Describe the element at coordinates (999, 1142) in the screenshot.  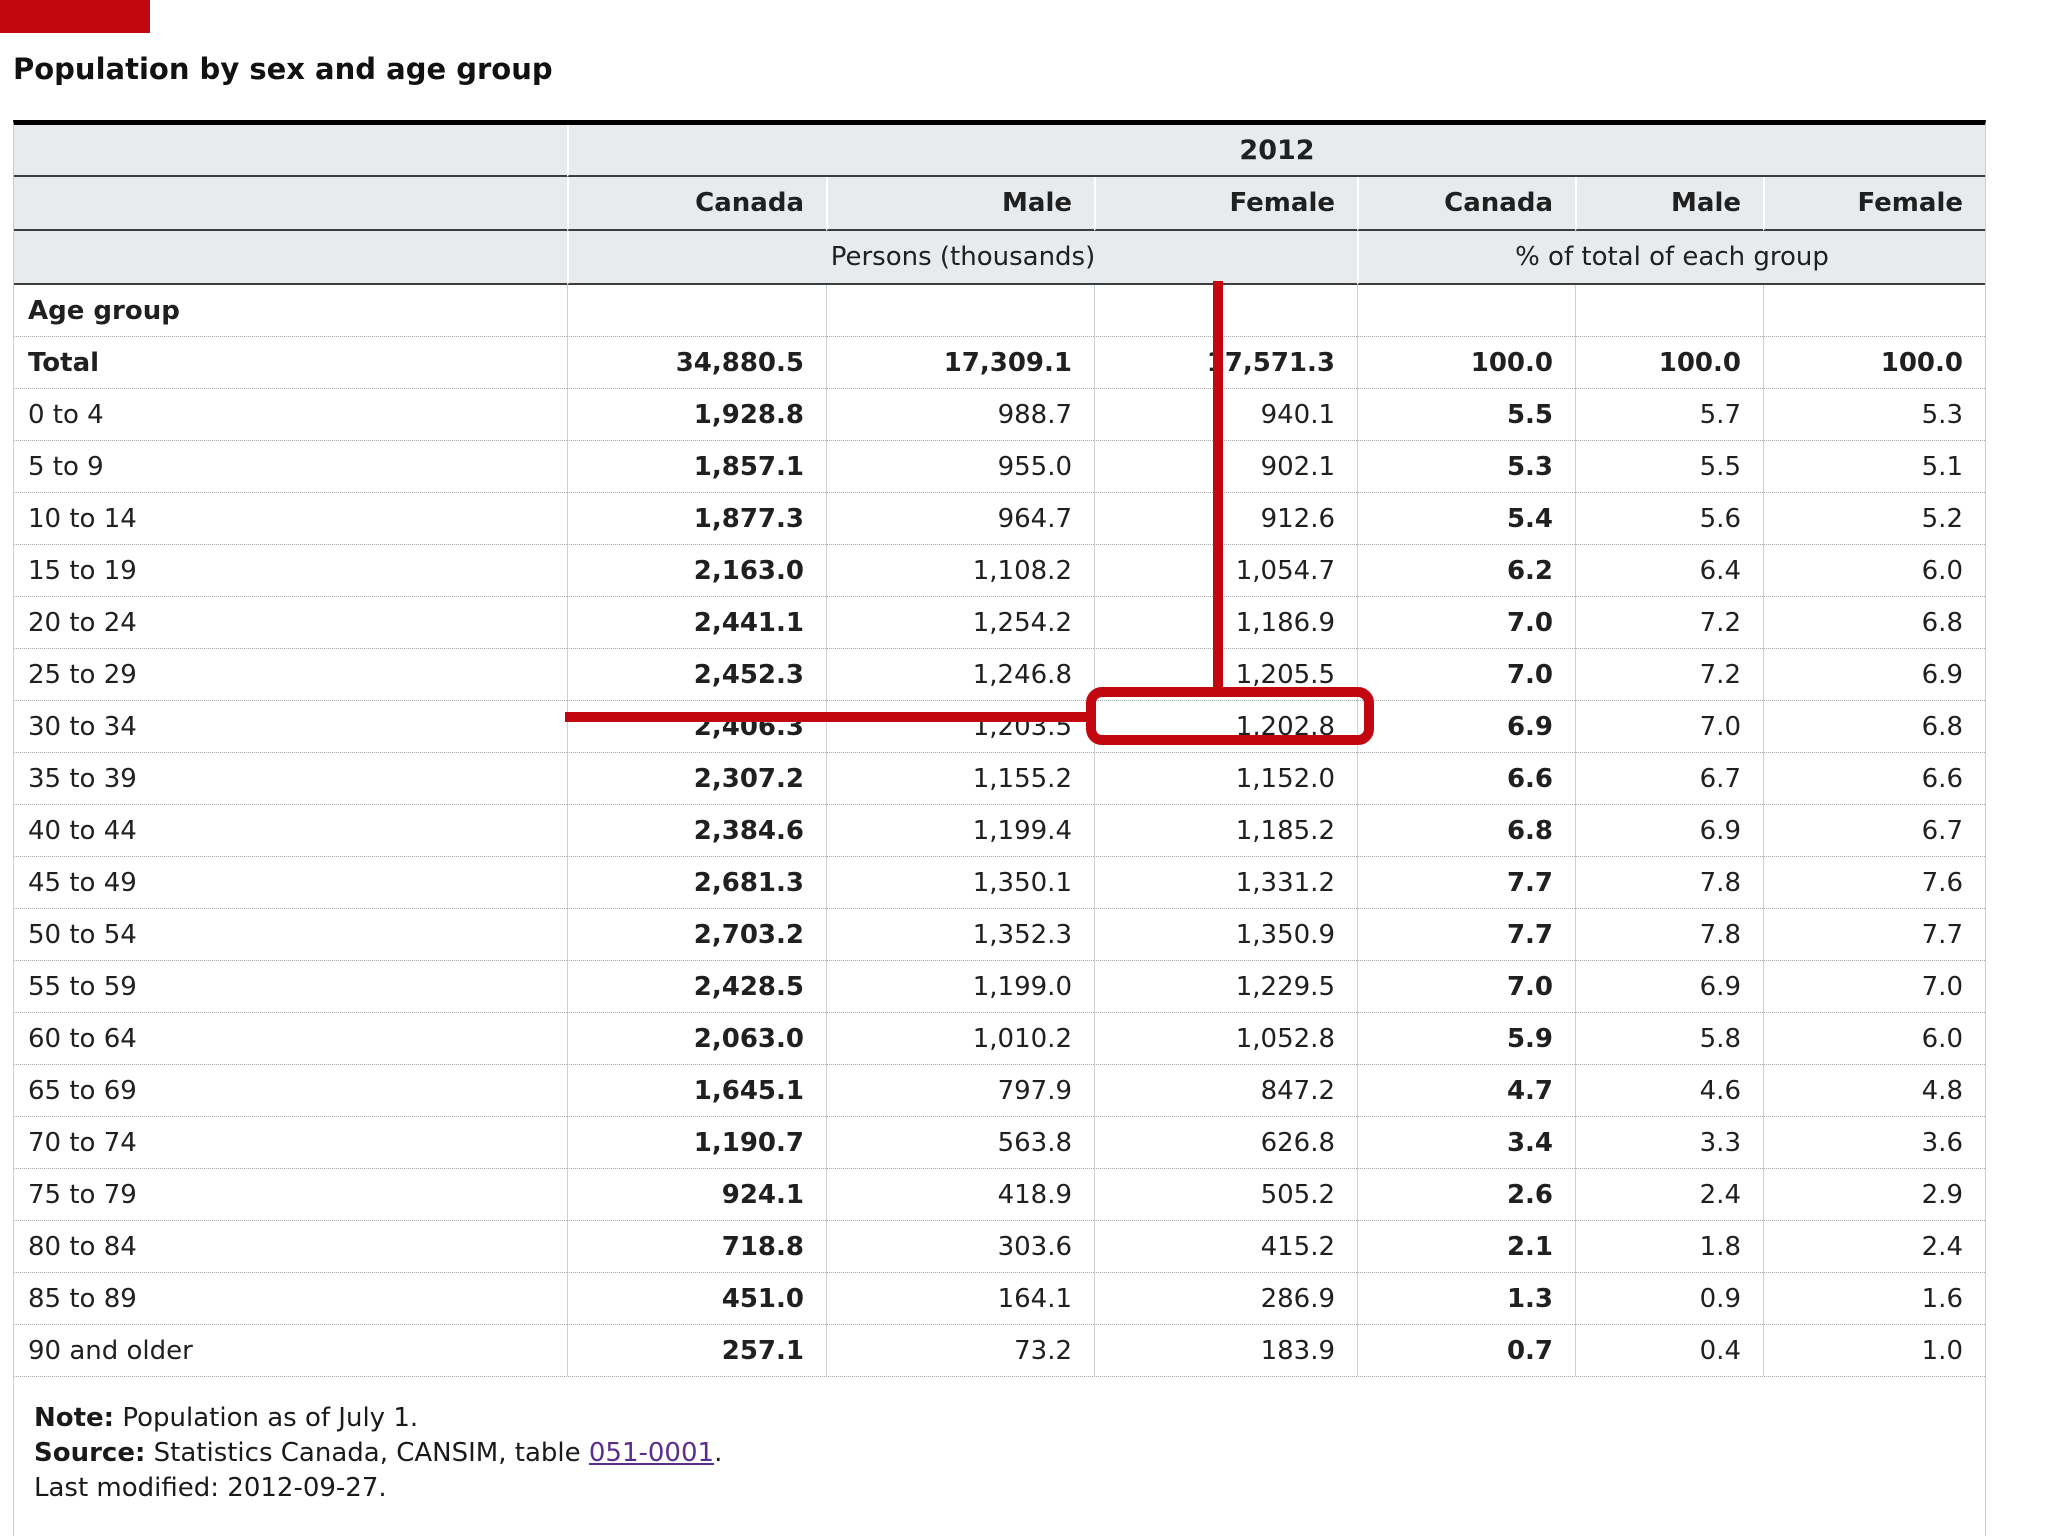
I see `table-row: 70 to 74 1,190.7 563.8 626.8 3.4 3.3 3.6` at that location.